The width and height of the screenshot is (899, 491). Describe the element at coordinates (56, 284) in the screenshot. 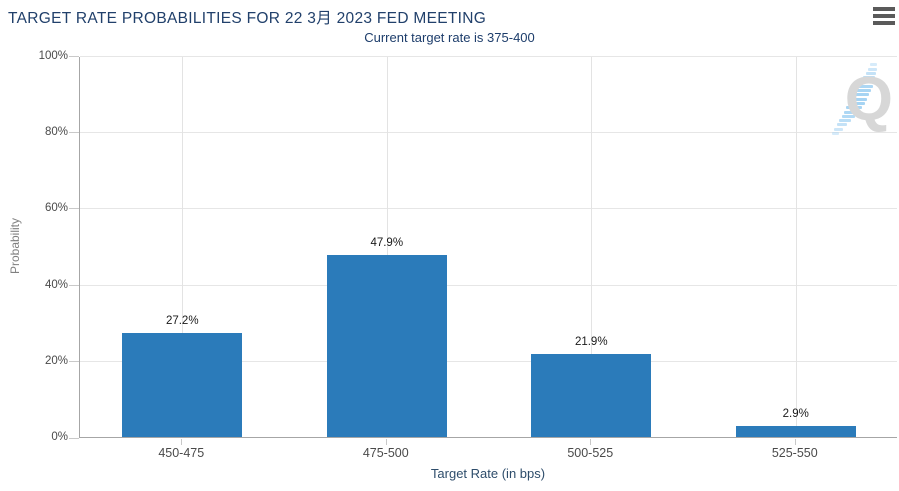

I see `y-tick-label: 40%` at that location.